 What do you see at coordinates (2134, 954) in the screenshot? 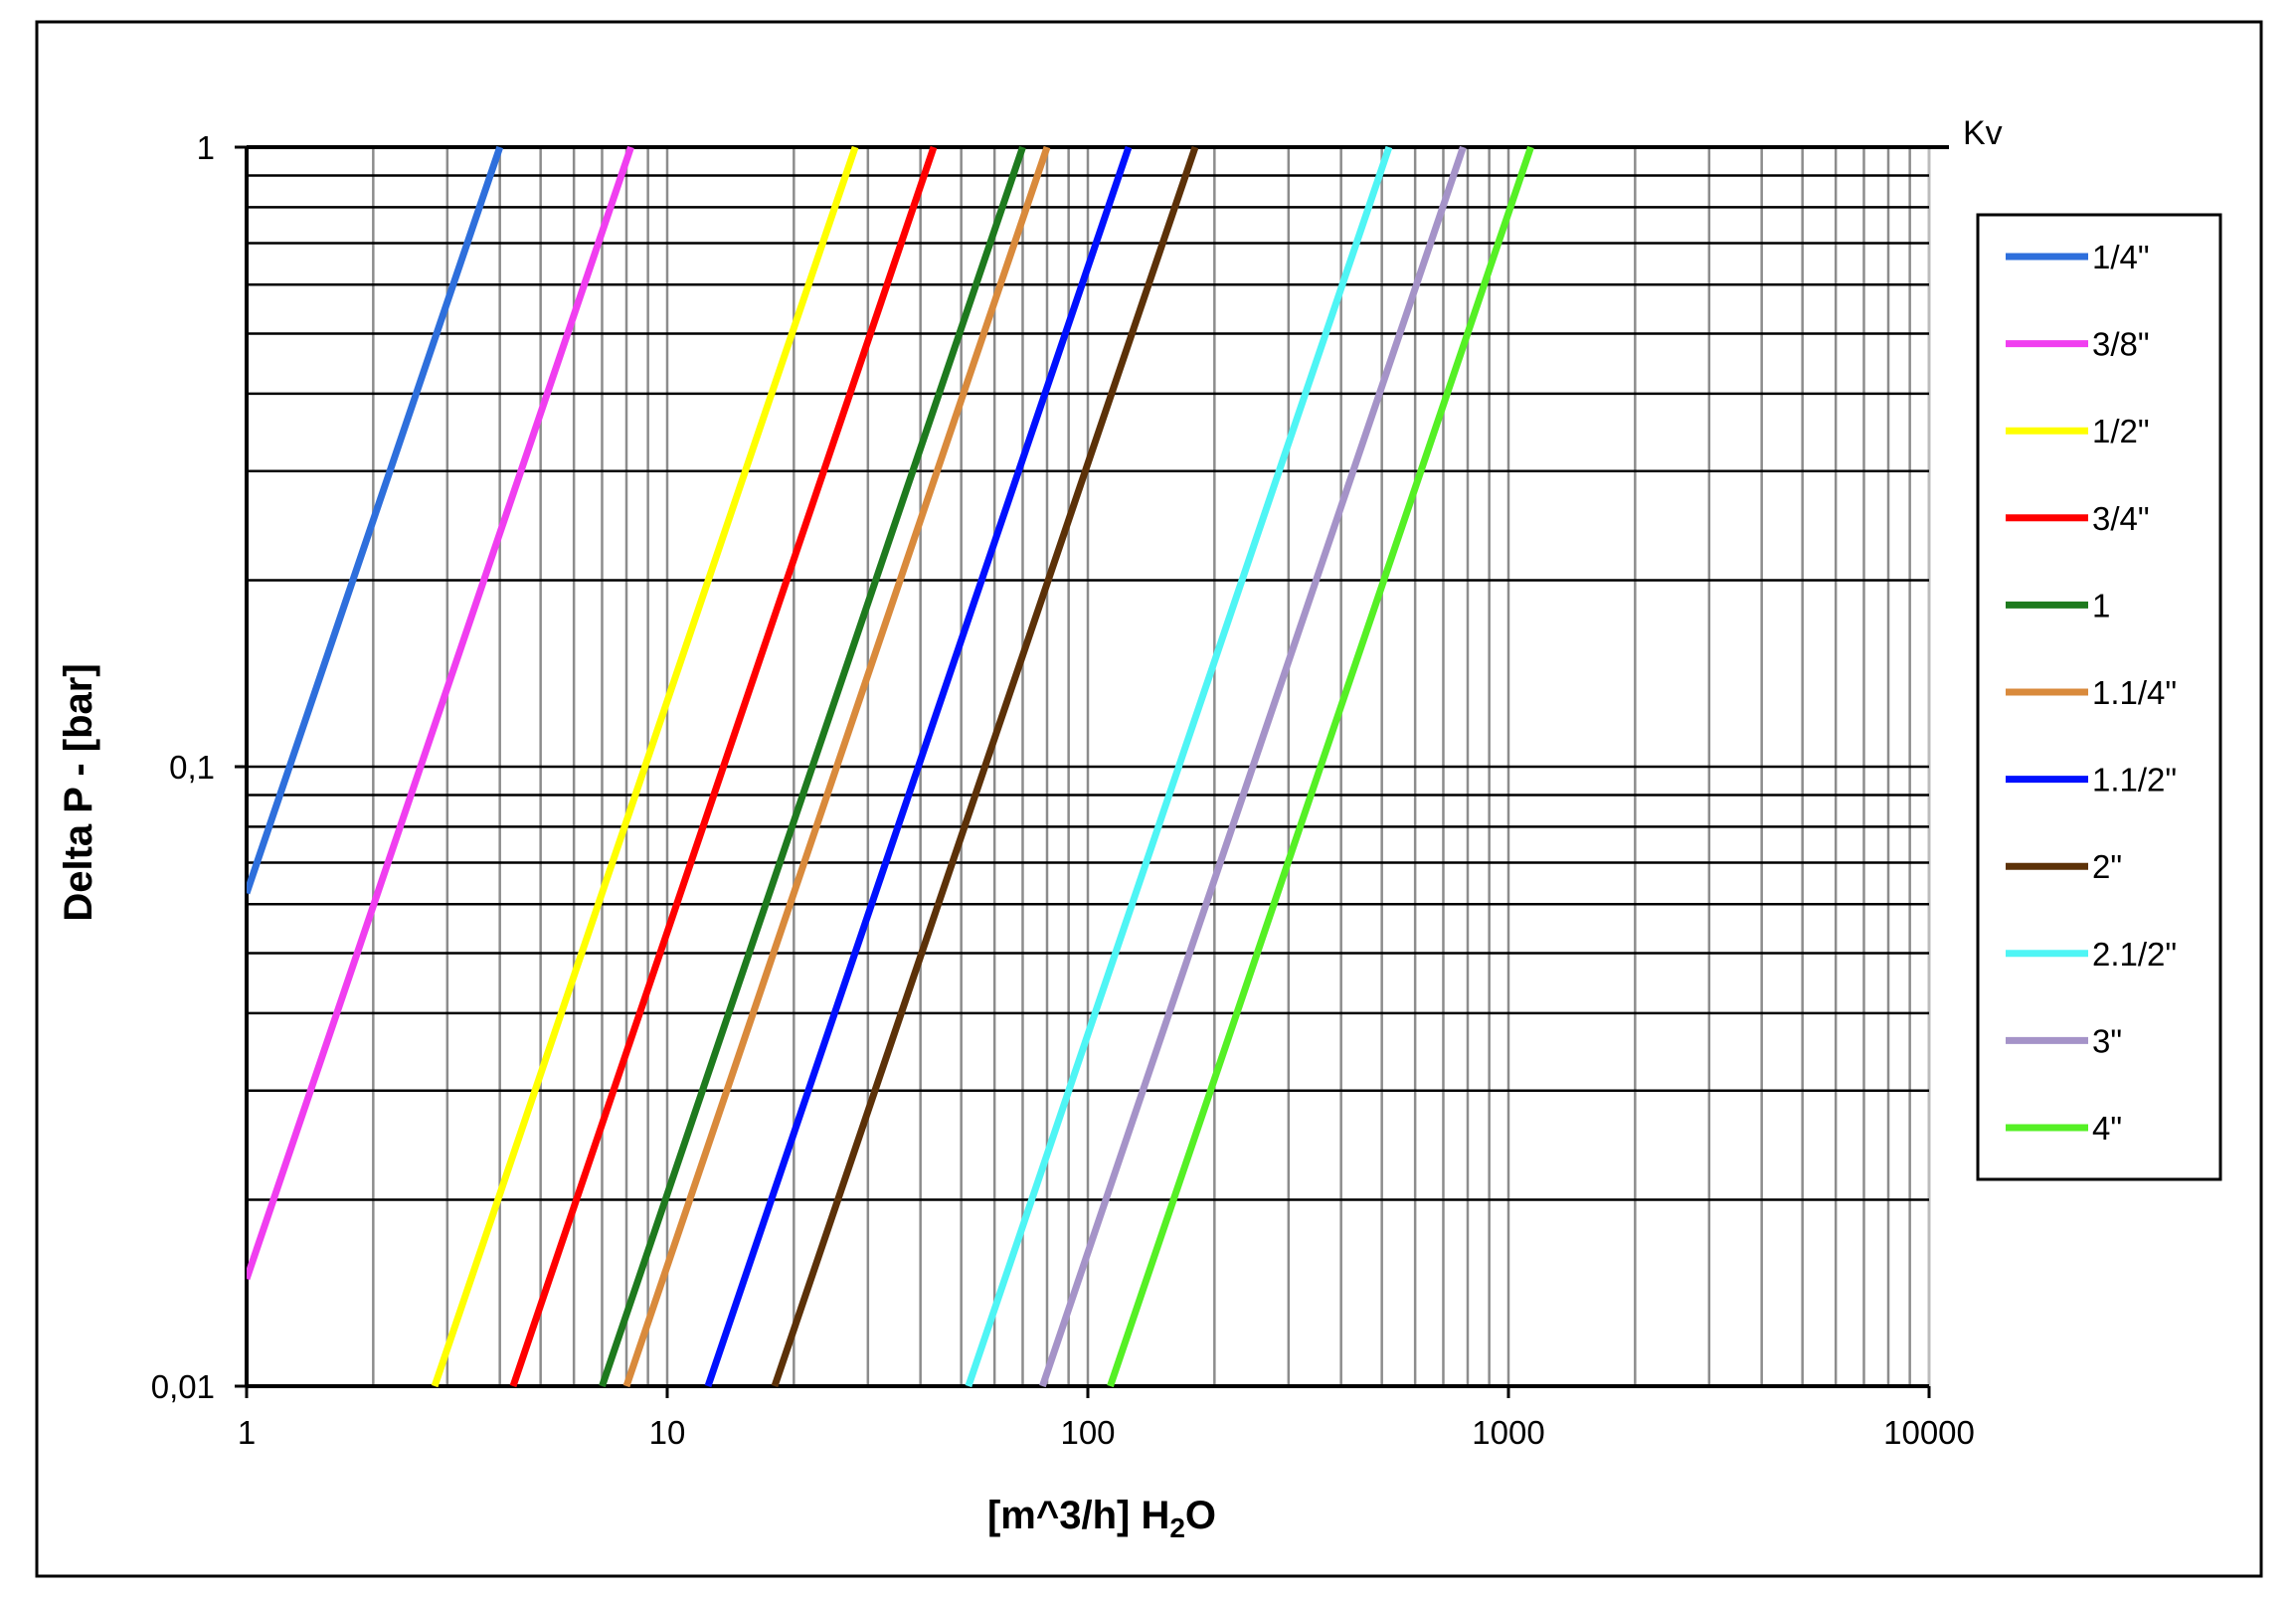
I see `legend-label: 2.1/2"` at bounding box center [2134, 954].